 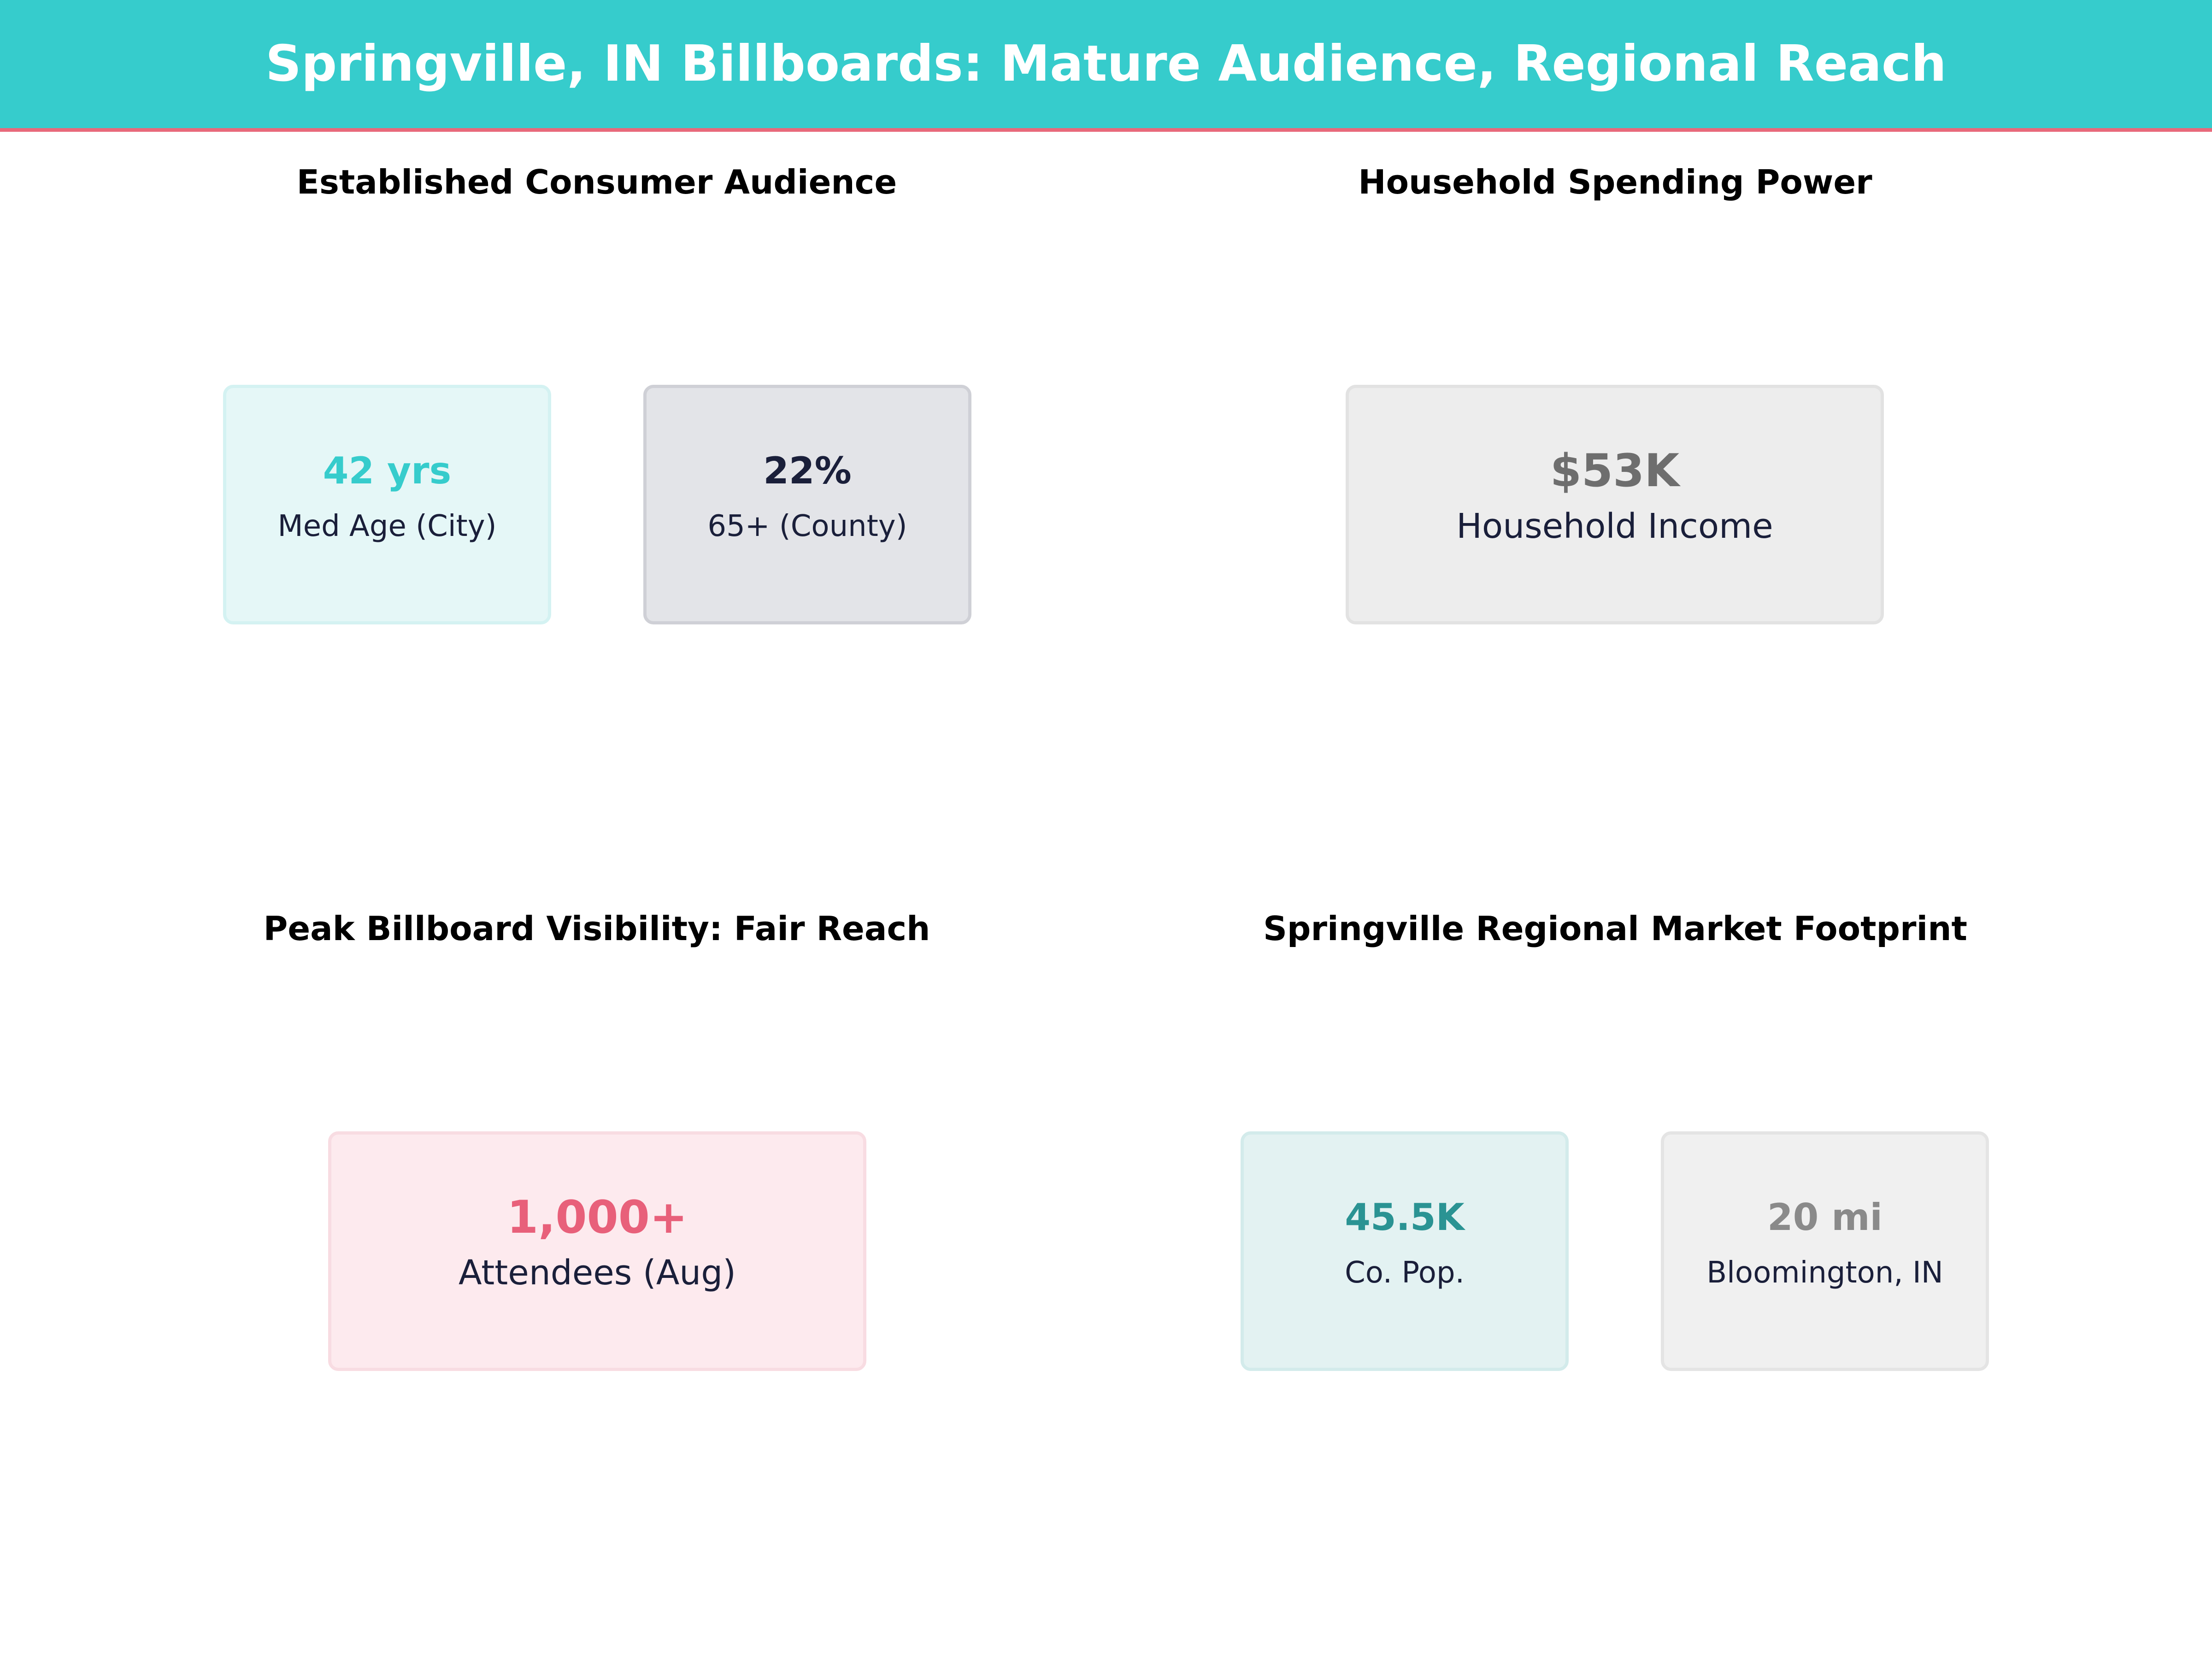 What do you see at coordinates (1405, 1251) in the screenshot?
I see `stat-card-county-population: 45.5K Co. Pop.` at bounding box center [1405, 1251].